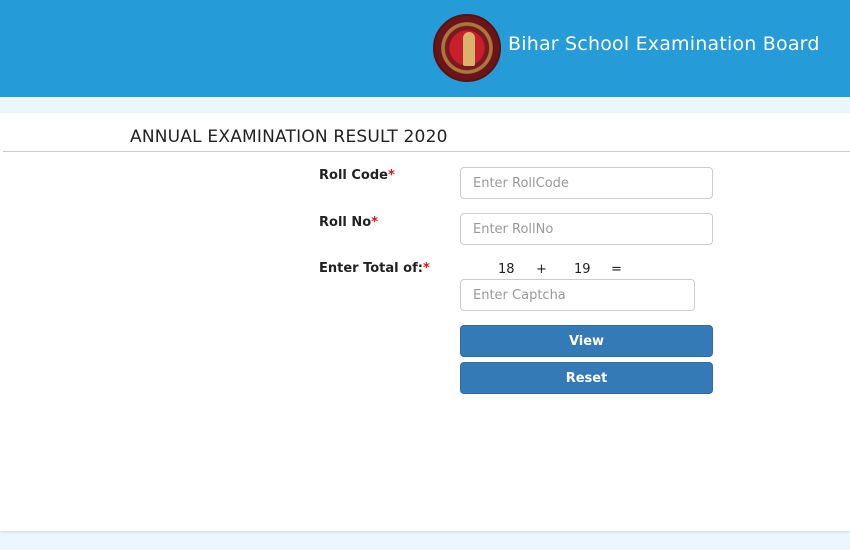 This screenshot has width=850, height=550. Describe the element at coordinates (577, 295) in the screenshot. I see `captcha-input` at that location.